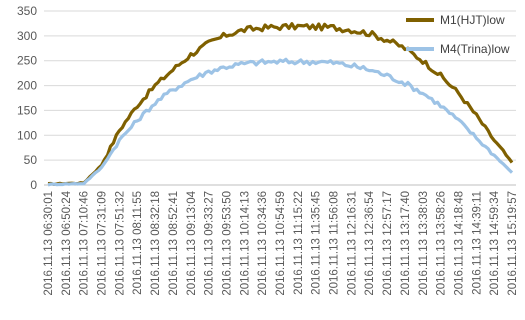 Image resolution: width=525 pixels, height=320 pixels. Describe the element at coordinates (27, 86) in the screenshot. I see `y-tick-label: 200` at that location.